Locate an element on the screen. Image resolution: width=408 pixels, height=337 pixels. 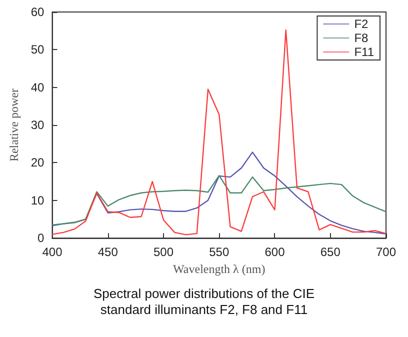
x-axis-title: Wavelength λ (nm) is located at coordinates (219, 269).